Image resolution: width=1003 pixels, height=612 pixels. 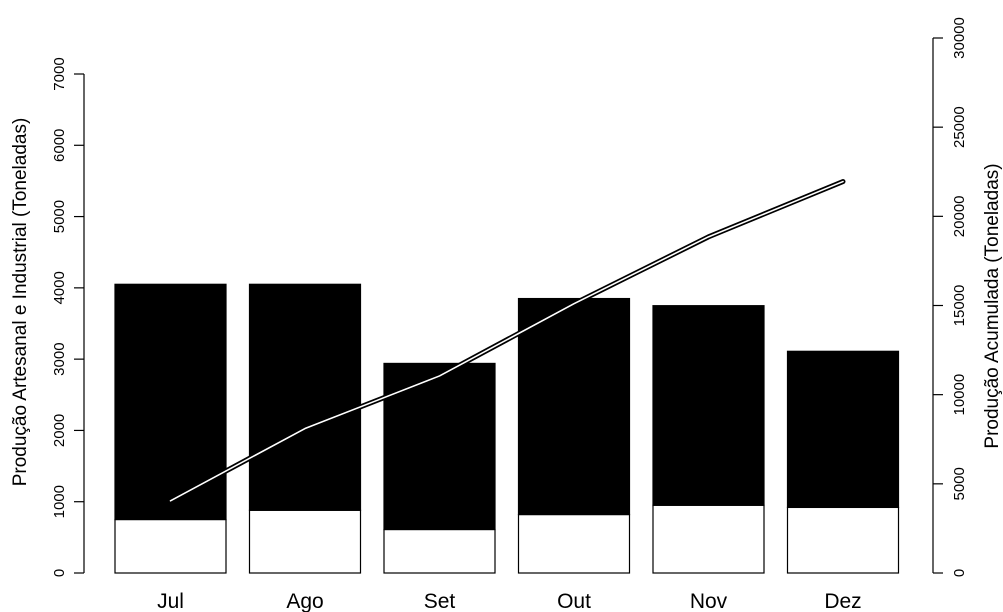 What do you see at coordinates (67, 317) in the screenshot?
I see `left-y-axis: 0 1000 2000 3000 4000 5000 6000 7000` at bounding box center [67, 317].